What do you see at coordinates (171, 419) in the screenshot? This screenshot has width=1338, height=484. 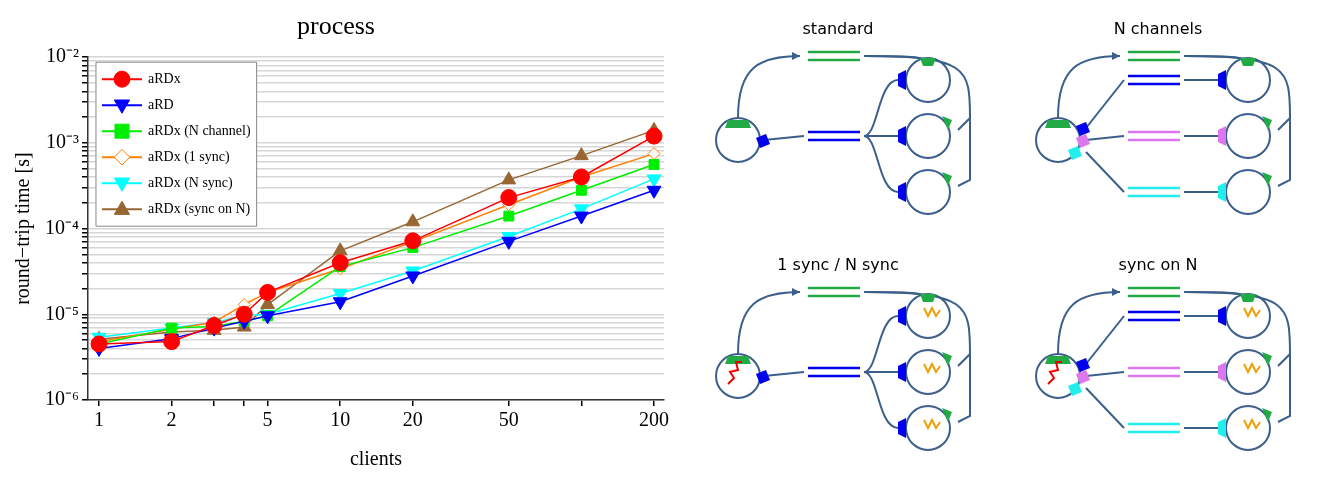 I see `x-tick-label: 2` at bounding box center [171, 419].